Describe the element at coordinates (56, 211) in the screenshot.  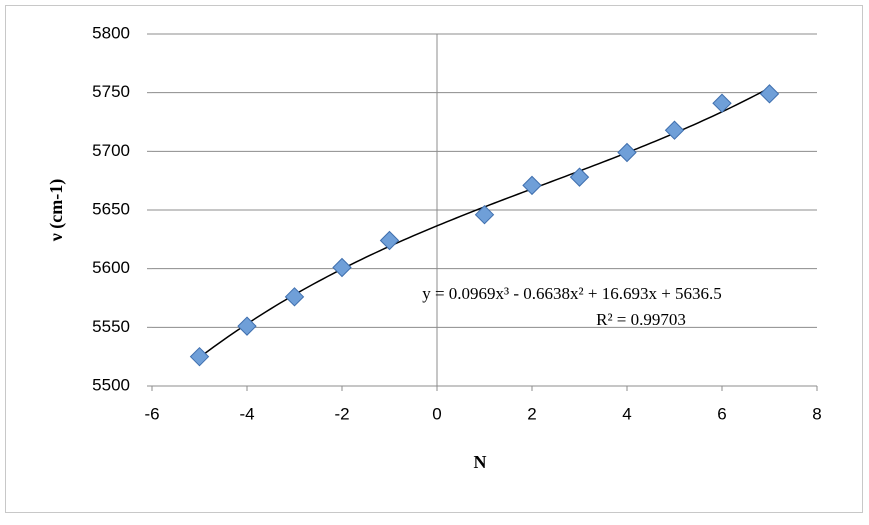
I see `y-axis-label: ν (cm-1)` at that location.